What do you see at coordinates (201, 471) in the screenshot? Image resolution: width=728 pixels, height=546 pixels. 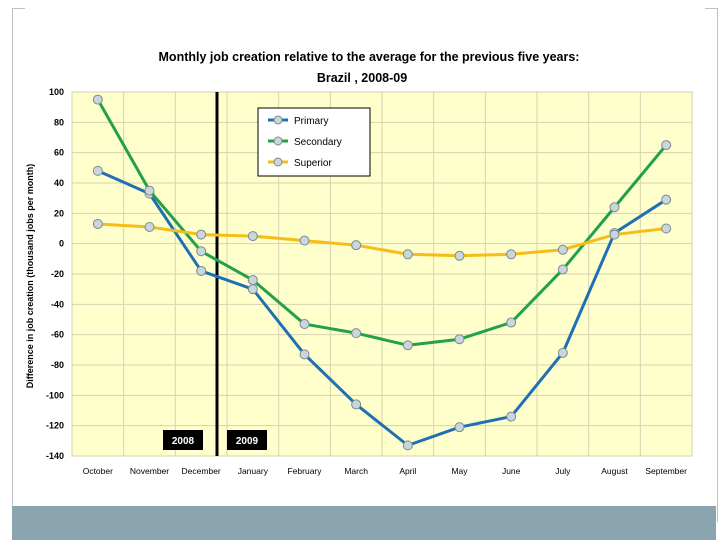 I see `x-tick-label: December` at bounding box center [201, 471].